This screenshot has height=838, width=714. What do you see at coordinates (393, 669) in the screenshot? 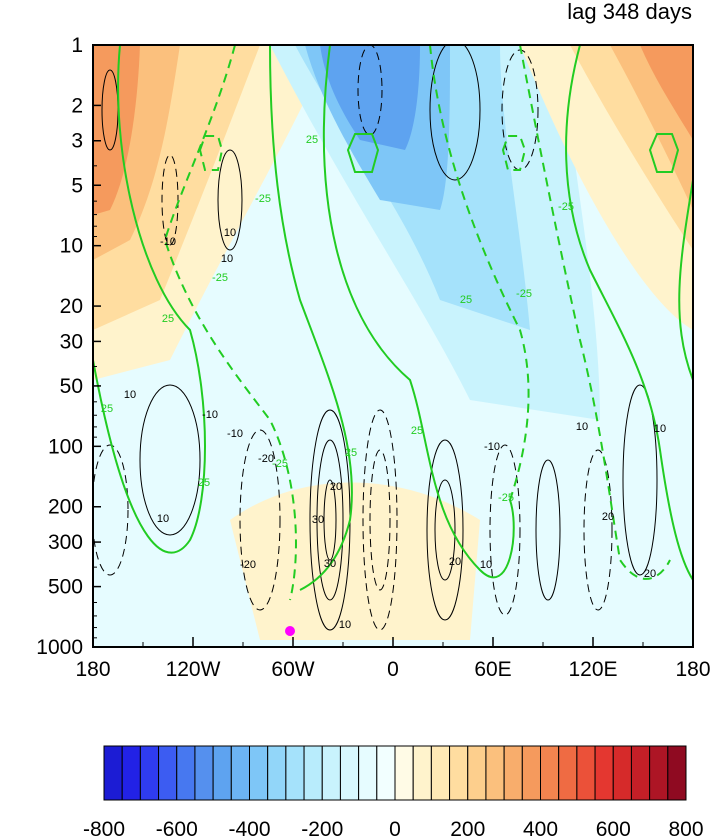
I see `x-tick-label-3: 0` at bounding box center [393, 669].